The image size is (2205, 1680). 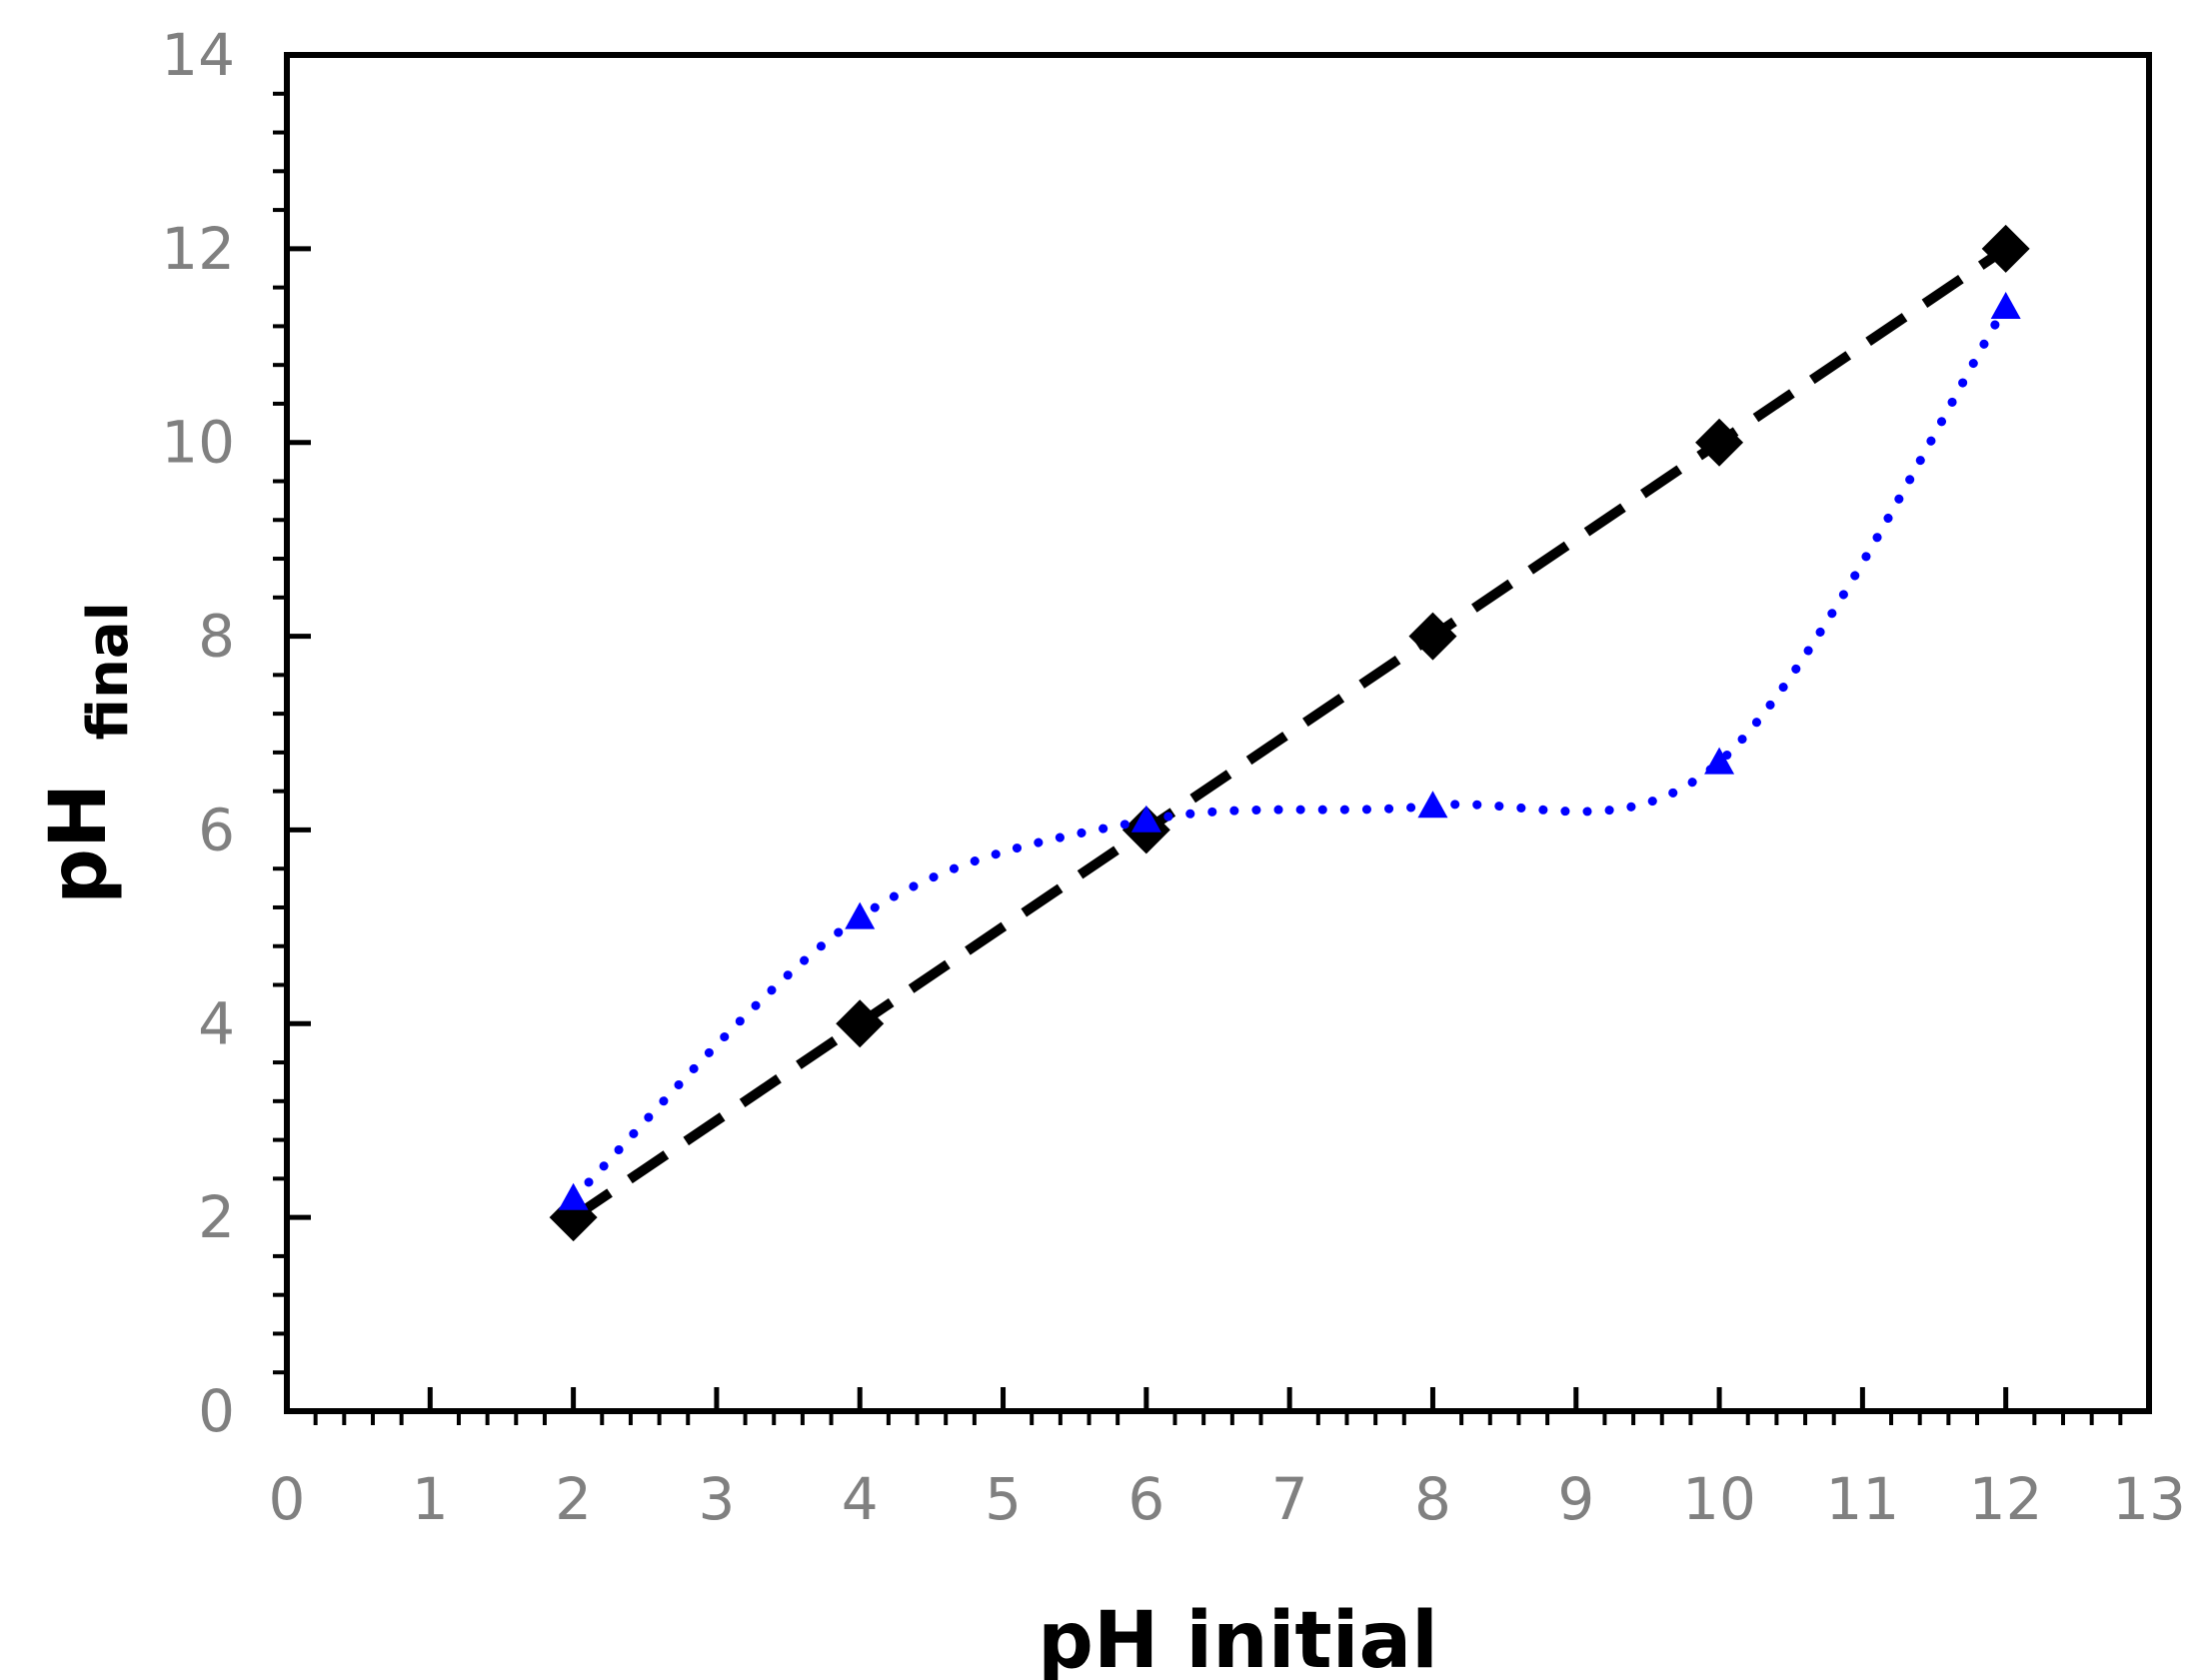 What do you see at coordinates (573, 1499) in the screenshot?
I see `x-tick-label: 2` at bounding box center [573, 1499].